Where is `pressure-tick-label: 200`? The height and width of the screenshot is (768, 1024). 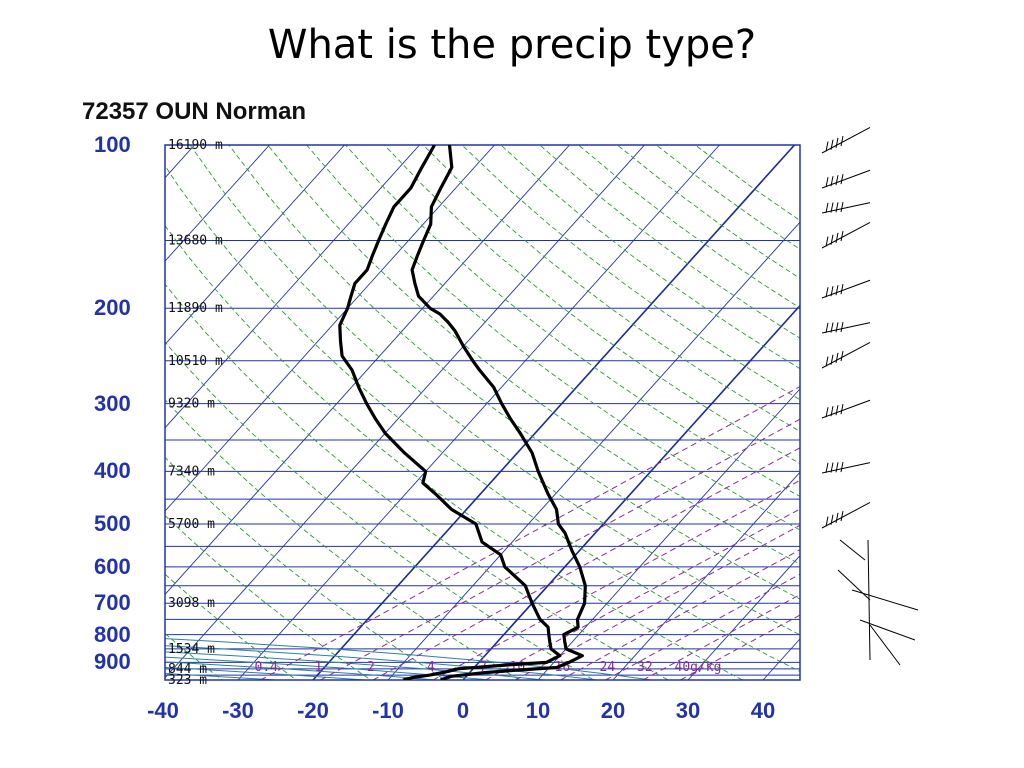
pressure-tick-label: 200 is located at coordinates (112, 308).